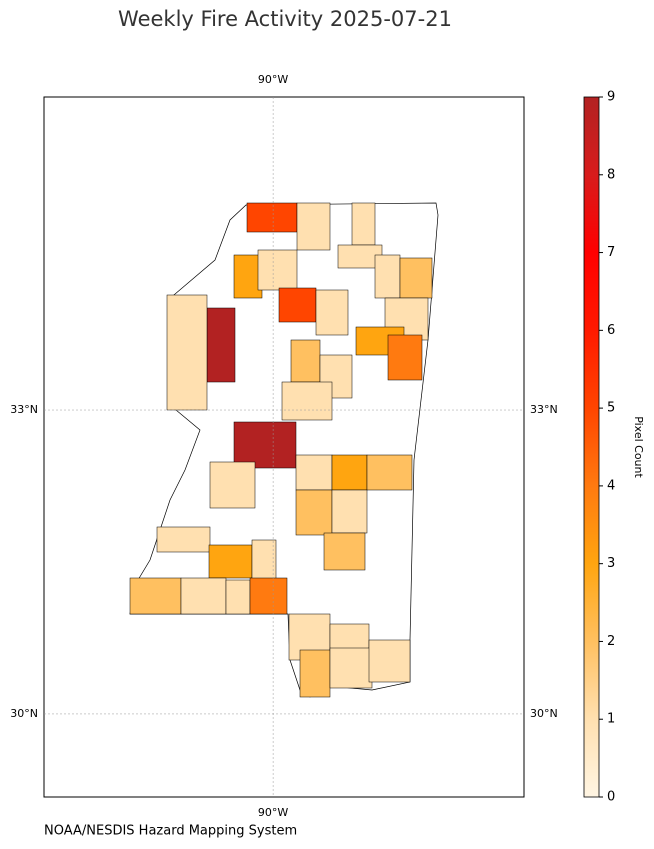  Describe the element at coordinates (611, 252) in the screenshot. I see `colorbar-tick-label: 7` at that location.